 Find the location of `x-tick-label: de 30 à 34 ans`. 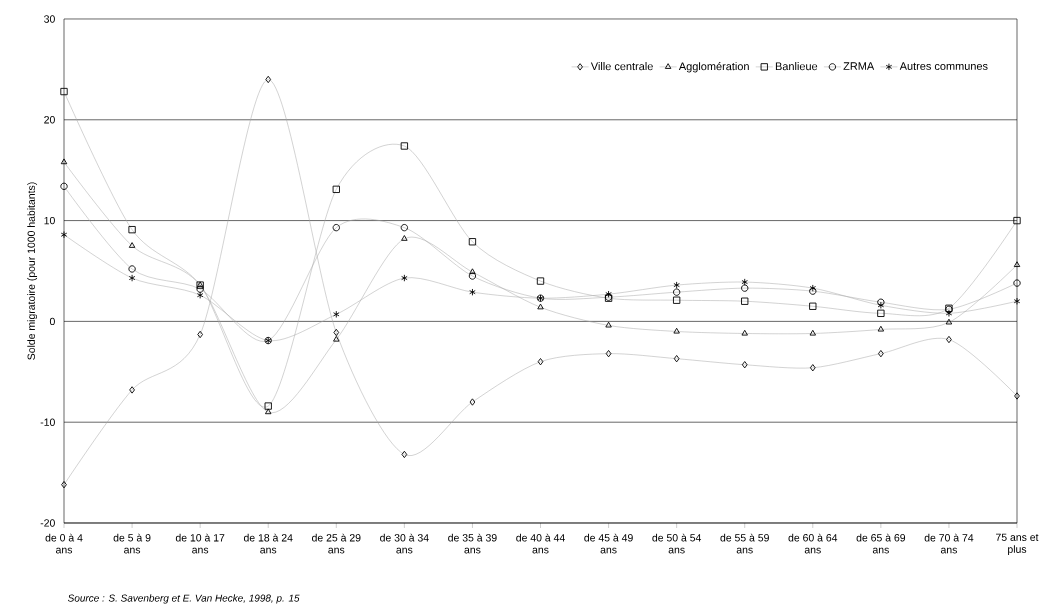

x-tick-label: de 30 à 34 ans is located at coordinates (404, 543).